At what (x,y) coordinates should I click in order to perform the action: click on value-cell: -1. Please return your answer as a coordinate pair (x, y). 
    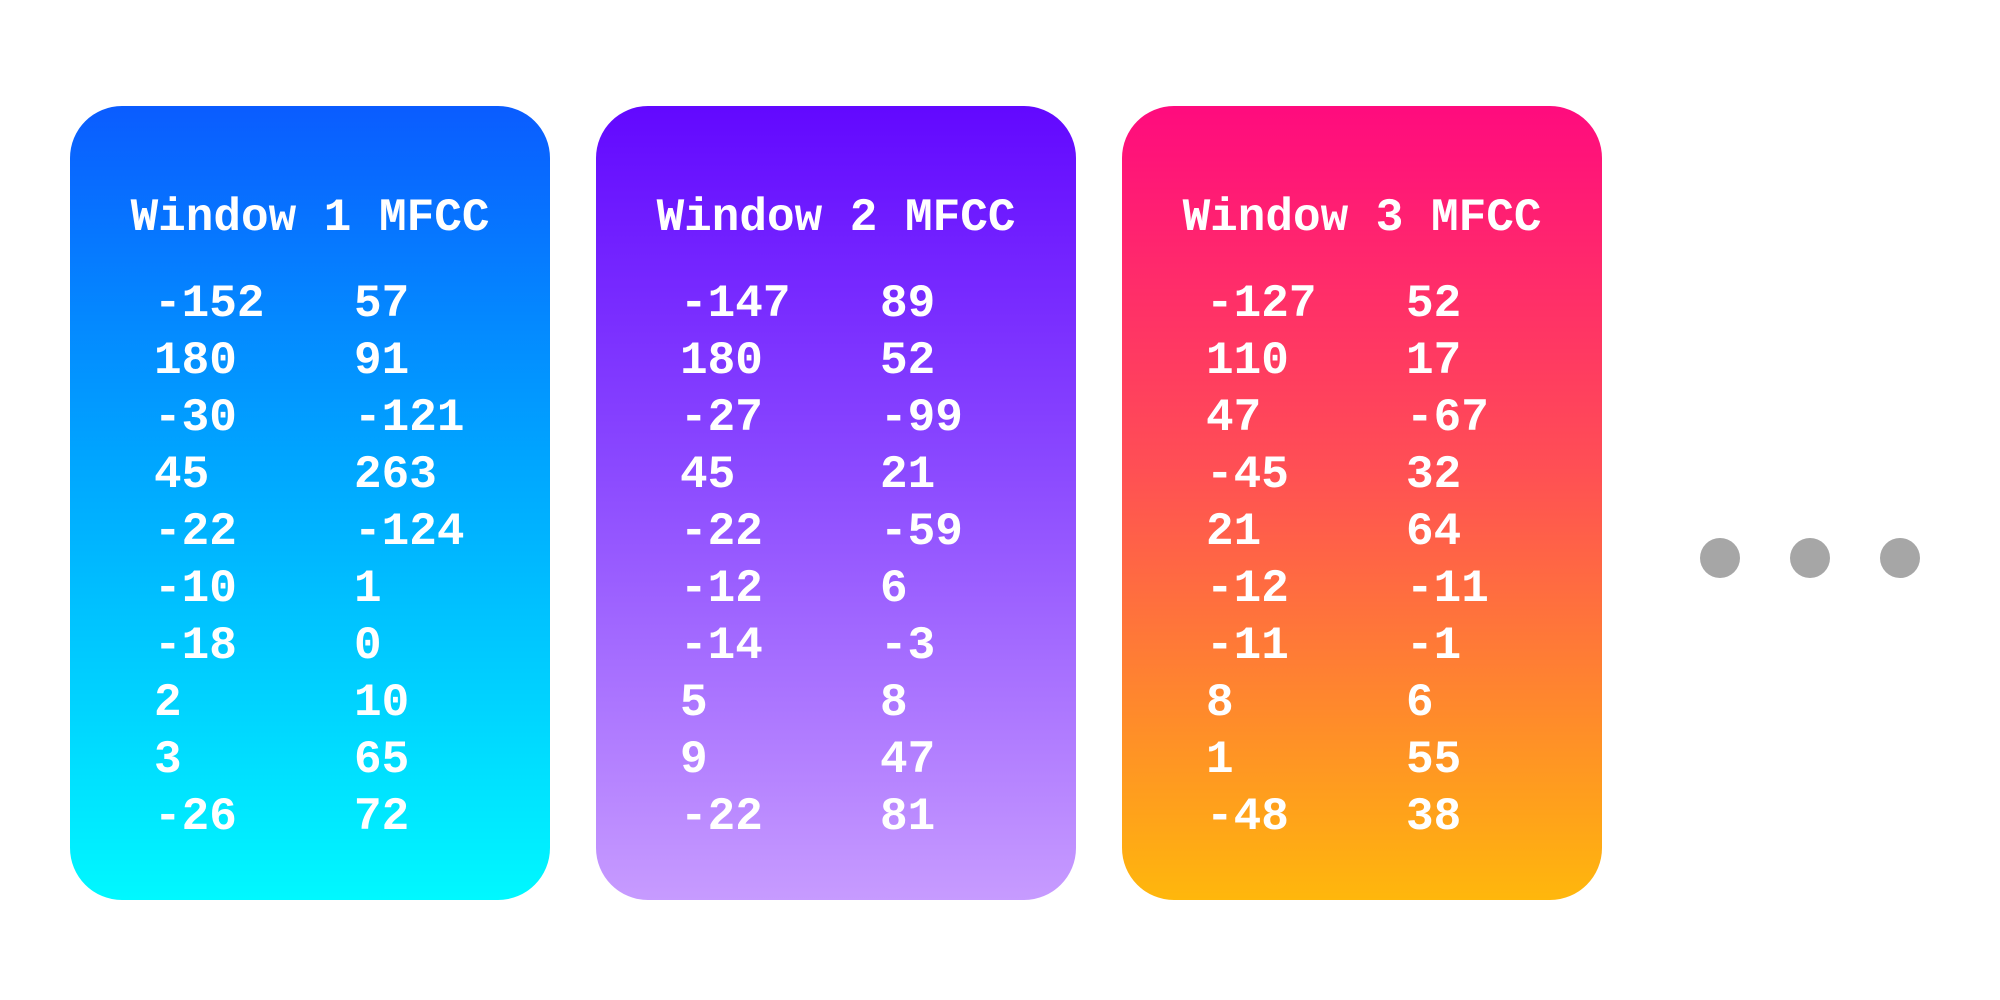
    Looking at the image, I should click on (1434, 646).